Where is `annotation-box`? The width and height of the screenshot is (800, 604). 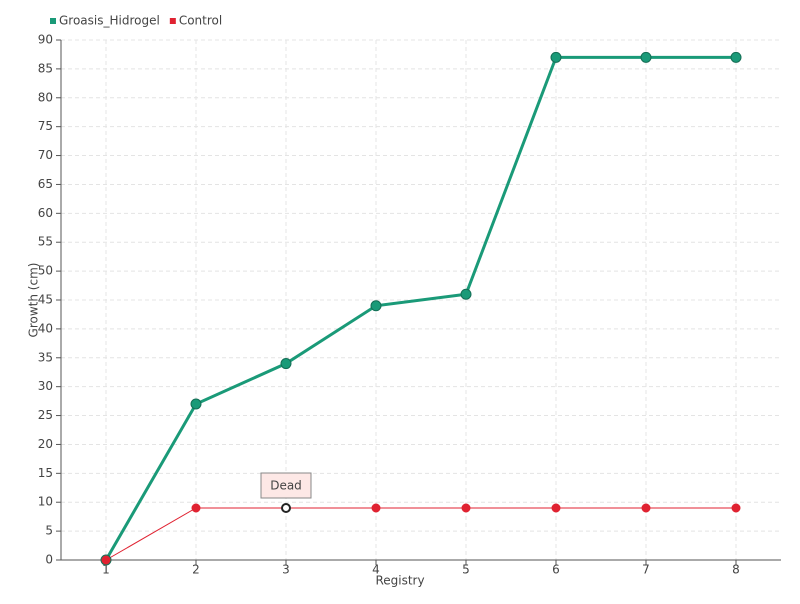
annotation-box is located at coordinates (286, 485).